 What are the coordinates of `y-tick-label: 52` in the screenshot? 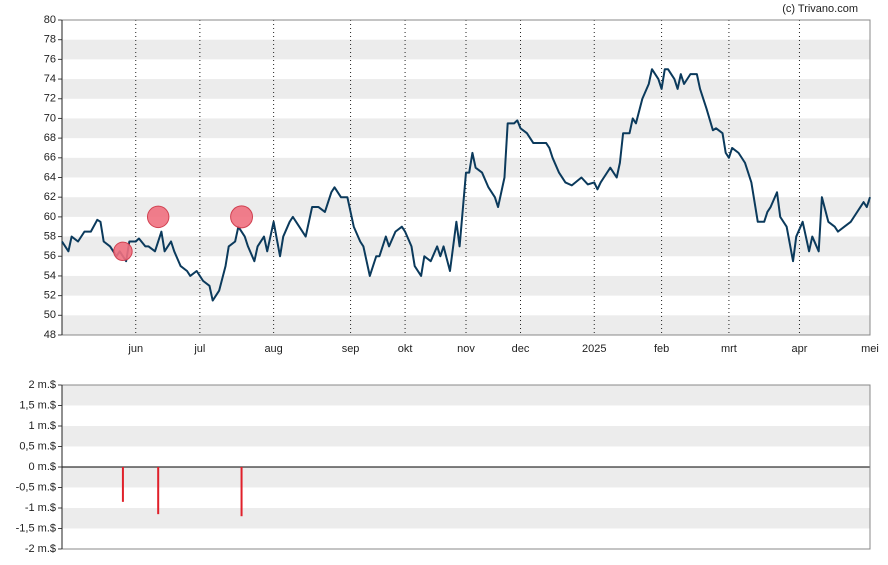 It's located at (50, 296).